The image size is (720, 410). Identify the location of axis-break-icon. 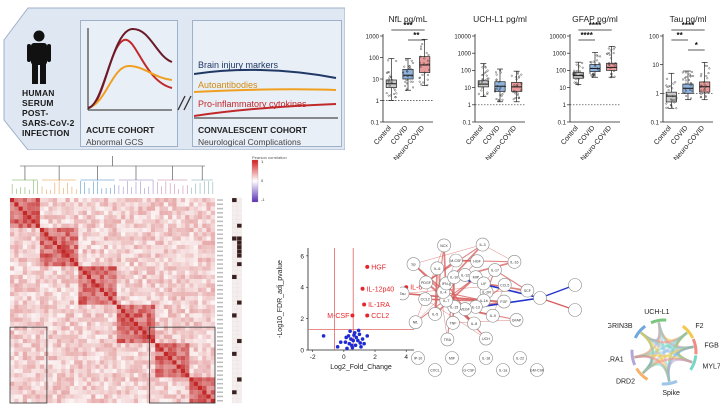
(184, 103).